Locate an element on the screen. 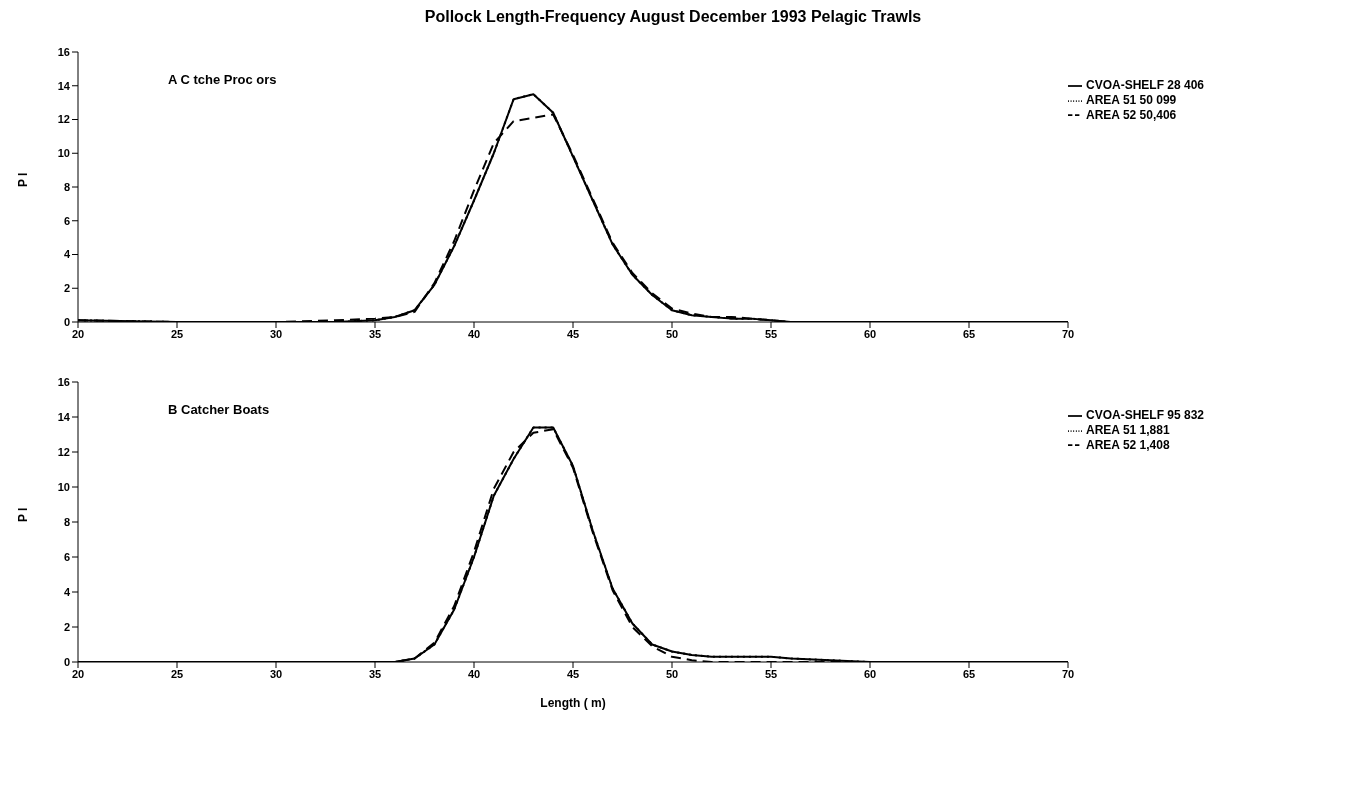  annotation: B Catcher Boats is located at coordinates (219, 409).